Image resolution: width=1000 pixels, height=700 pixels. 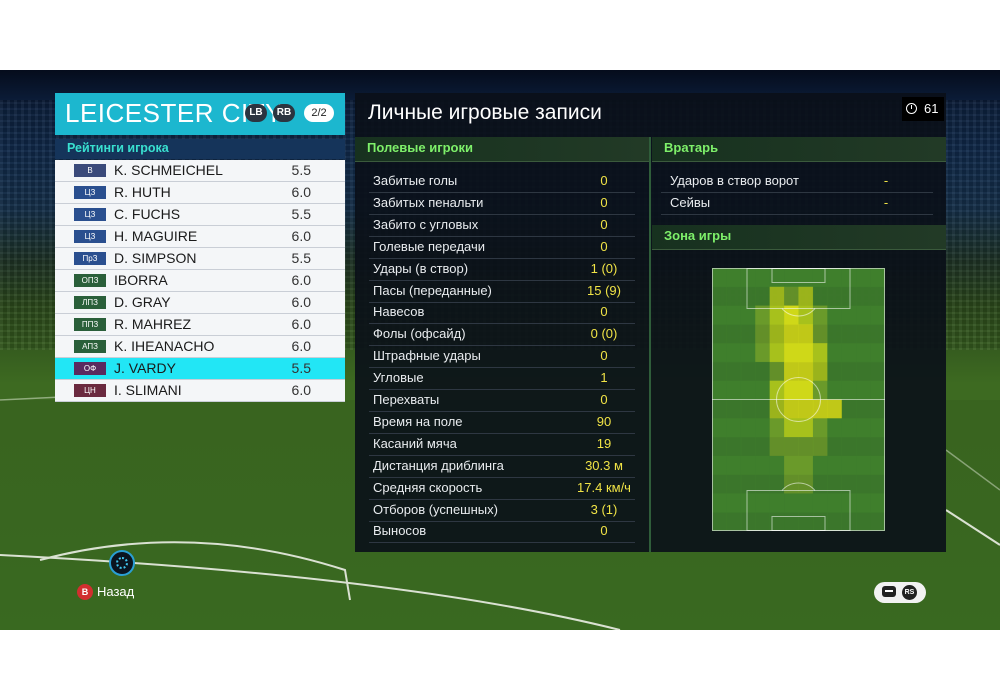 What do you see at coordinates (421, 268) in the screenshot?
I see `stat-label: Удары (в створ)` at bounding box center [421, 268].